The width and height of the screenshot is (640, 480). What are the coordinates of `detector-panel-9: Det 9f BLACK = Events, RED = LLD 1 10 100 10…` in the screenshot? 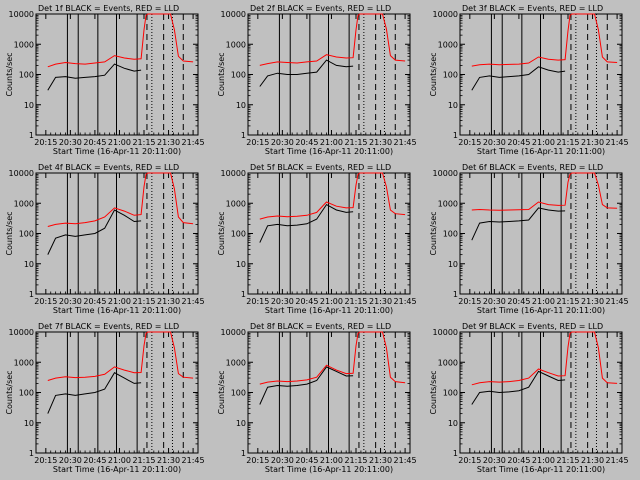 It's located at (529, 398).